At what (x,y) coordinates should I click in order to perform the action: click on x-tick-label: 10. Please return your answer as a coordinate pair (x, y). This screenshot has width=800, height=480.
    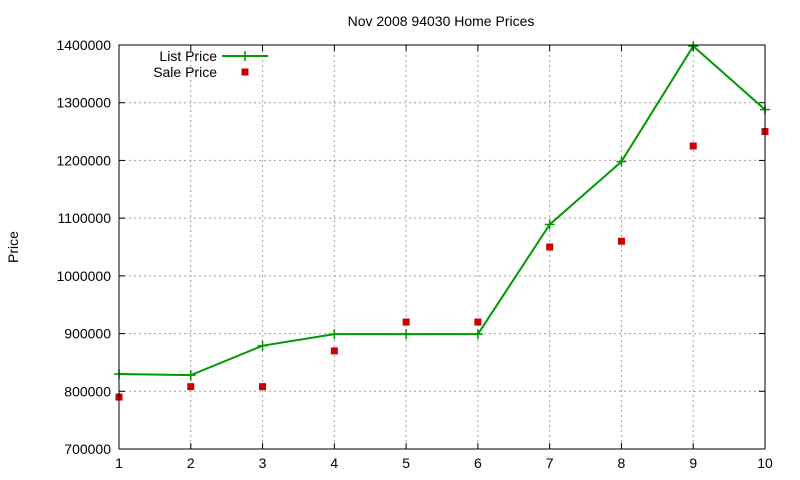
    Looking at the image, I should click on (765, 463).